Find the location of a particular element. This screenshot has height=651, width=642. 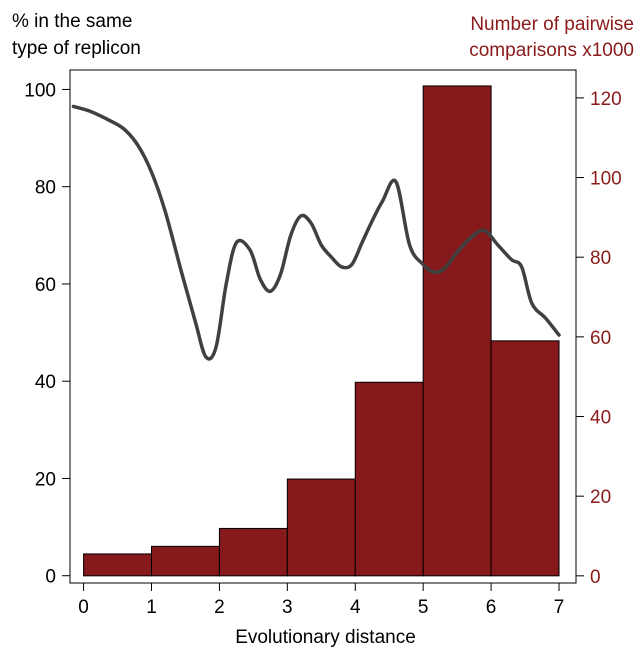

y-left-axis: 0 20 40 60 80 100 is located at coordinates (47, 334).